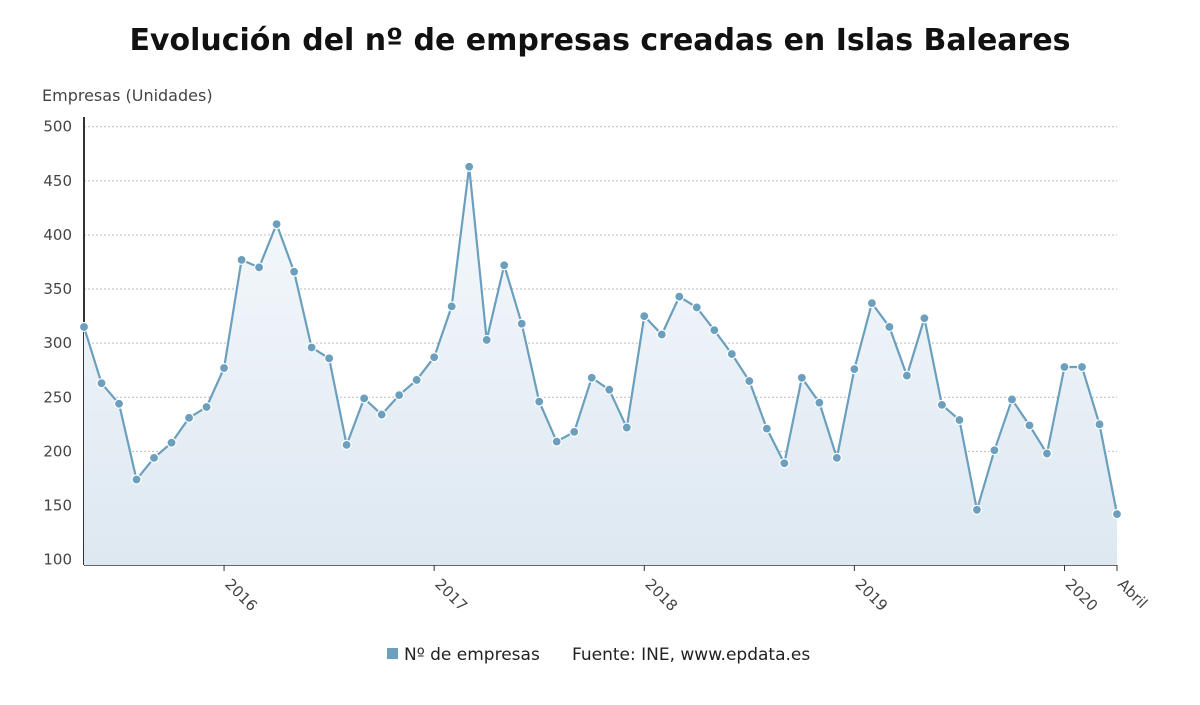  Describe the element at coordinates (57, 560) in the screenshot. I see `y-tick-label: 100` at that location.